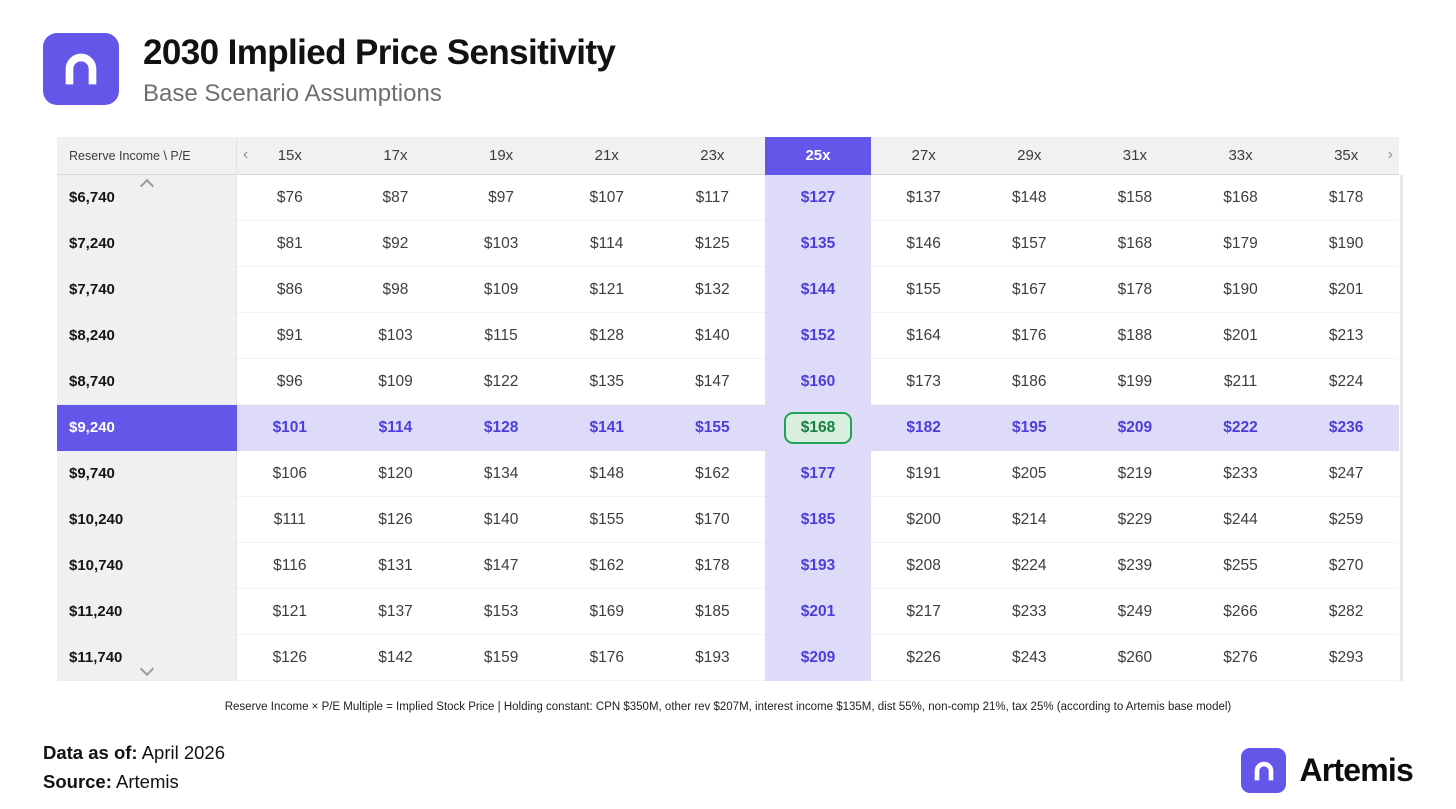  Describe the element at coordinates (1135, 612) in the screenshot. I see `cell-$11,240-31x: $249` at that location.